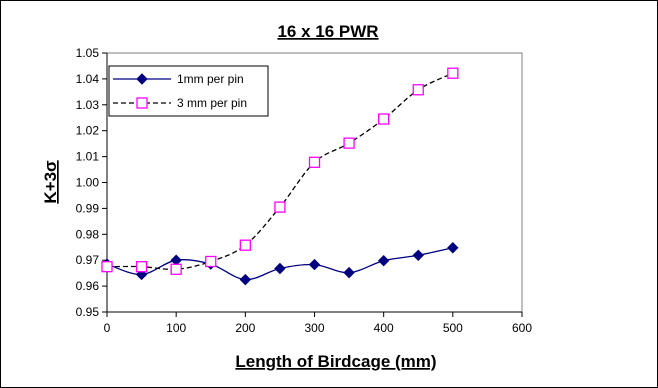 This screenshot has height=388, width=658. What do you see at coordinates (176, 328) in the screenshot?
I see `x-tick-label: 100` at bounding box center [176, 328].